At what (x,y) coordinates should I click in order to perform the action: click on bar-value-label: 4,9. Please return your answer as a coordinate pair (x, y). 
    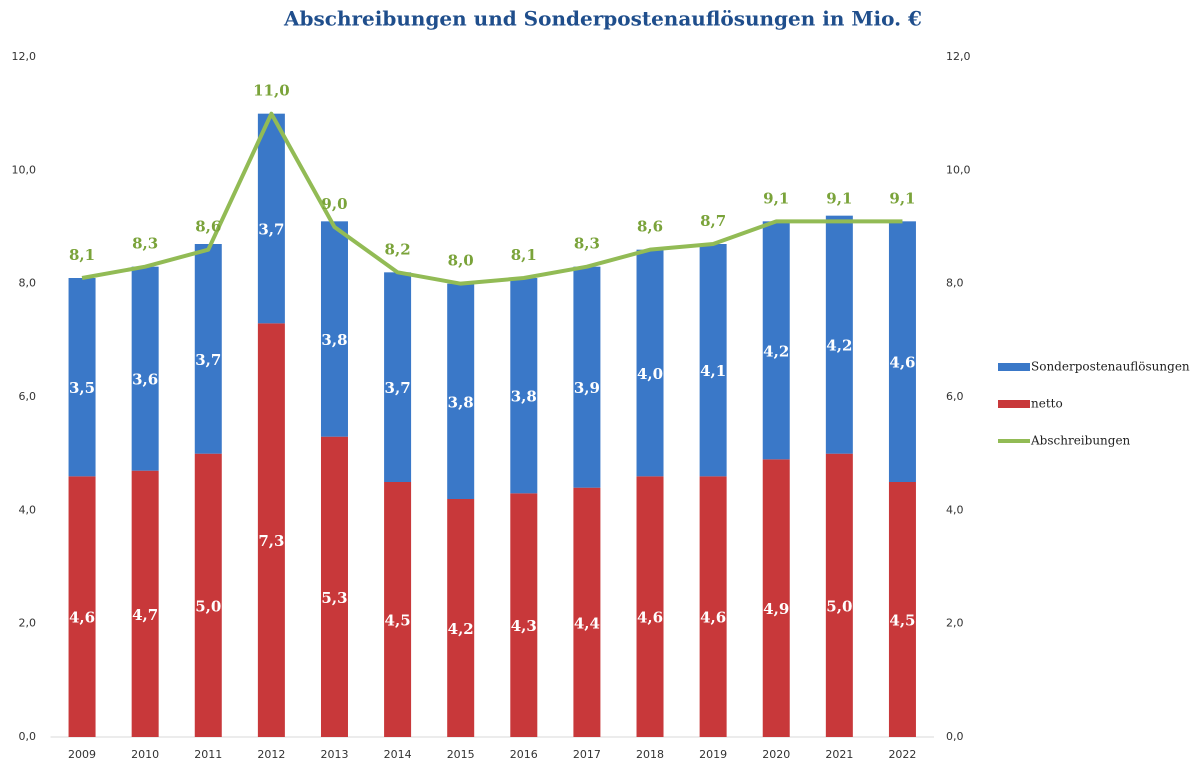
    Looking at the image, I should click on (776, 609).